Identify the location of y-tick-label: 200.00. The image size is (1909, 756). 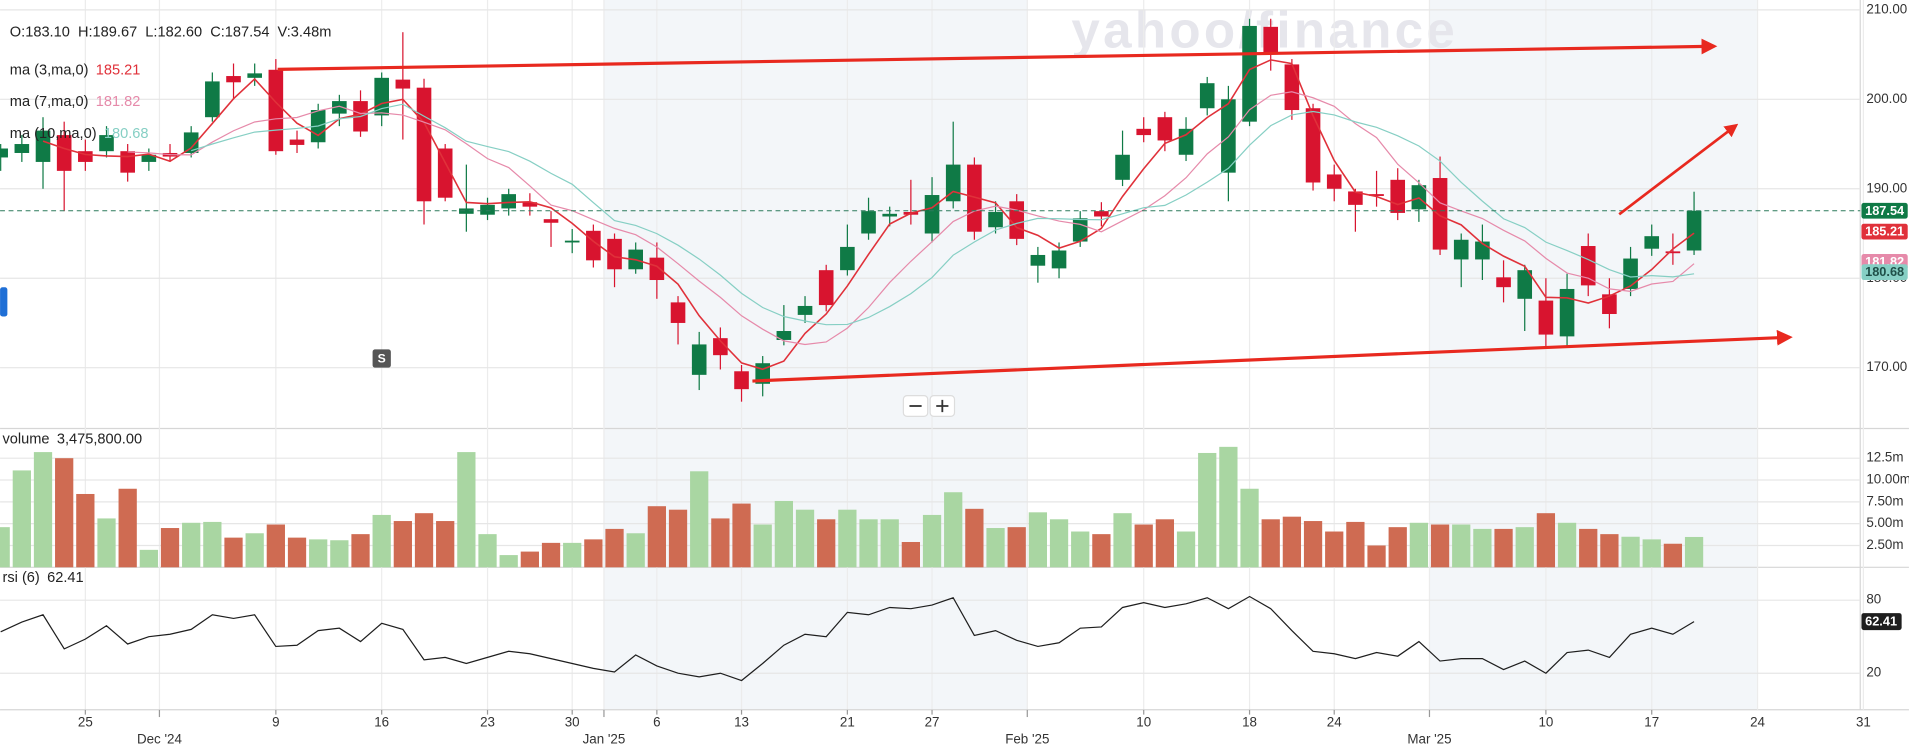
(1886, 98).